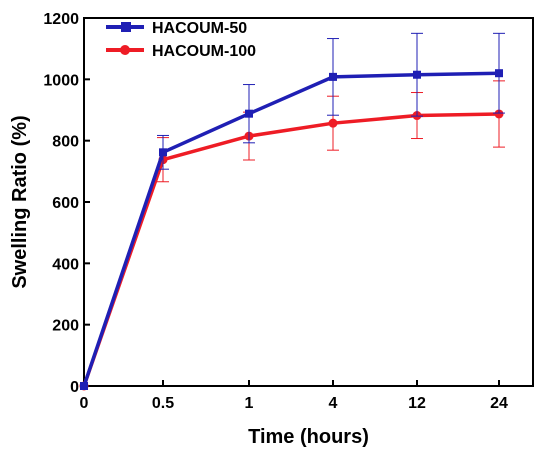 The height and width of the screenshot is (459, 550). Describe the element at coordinates (333, 403) in the screenshot. I see `x-tick-label: 4` at that location.